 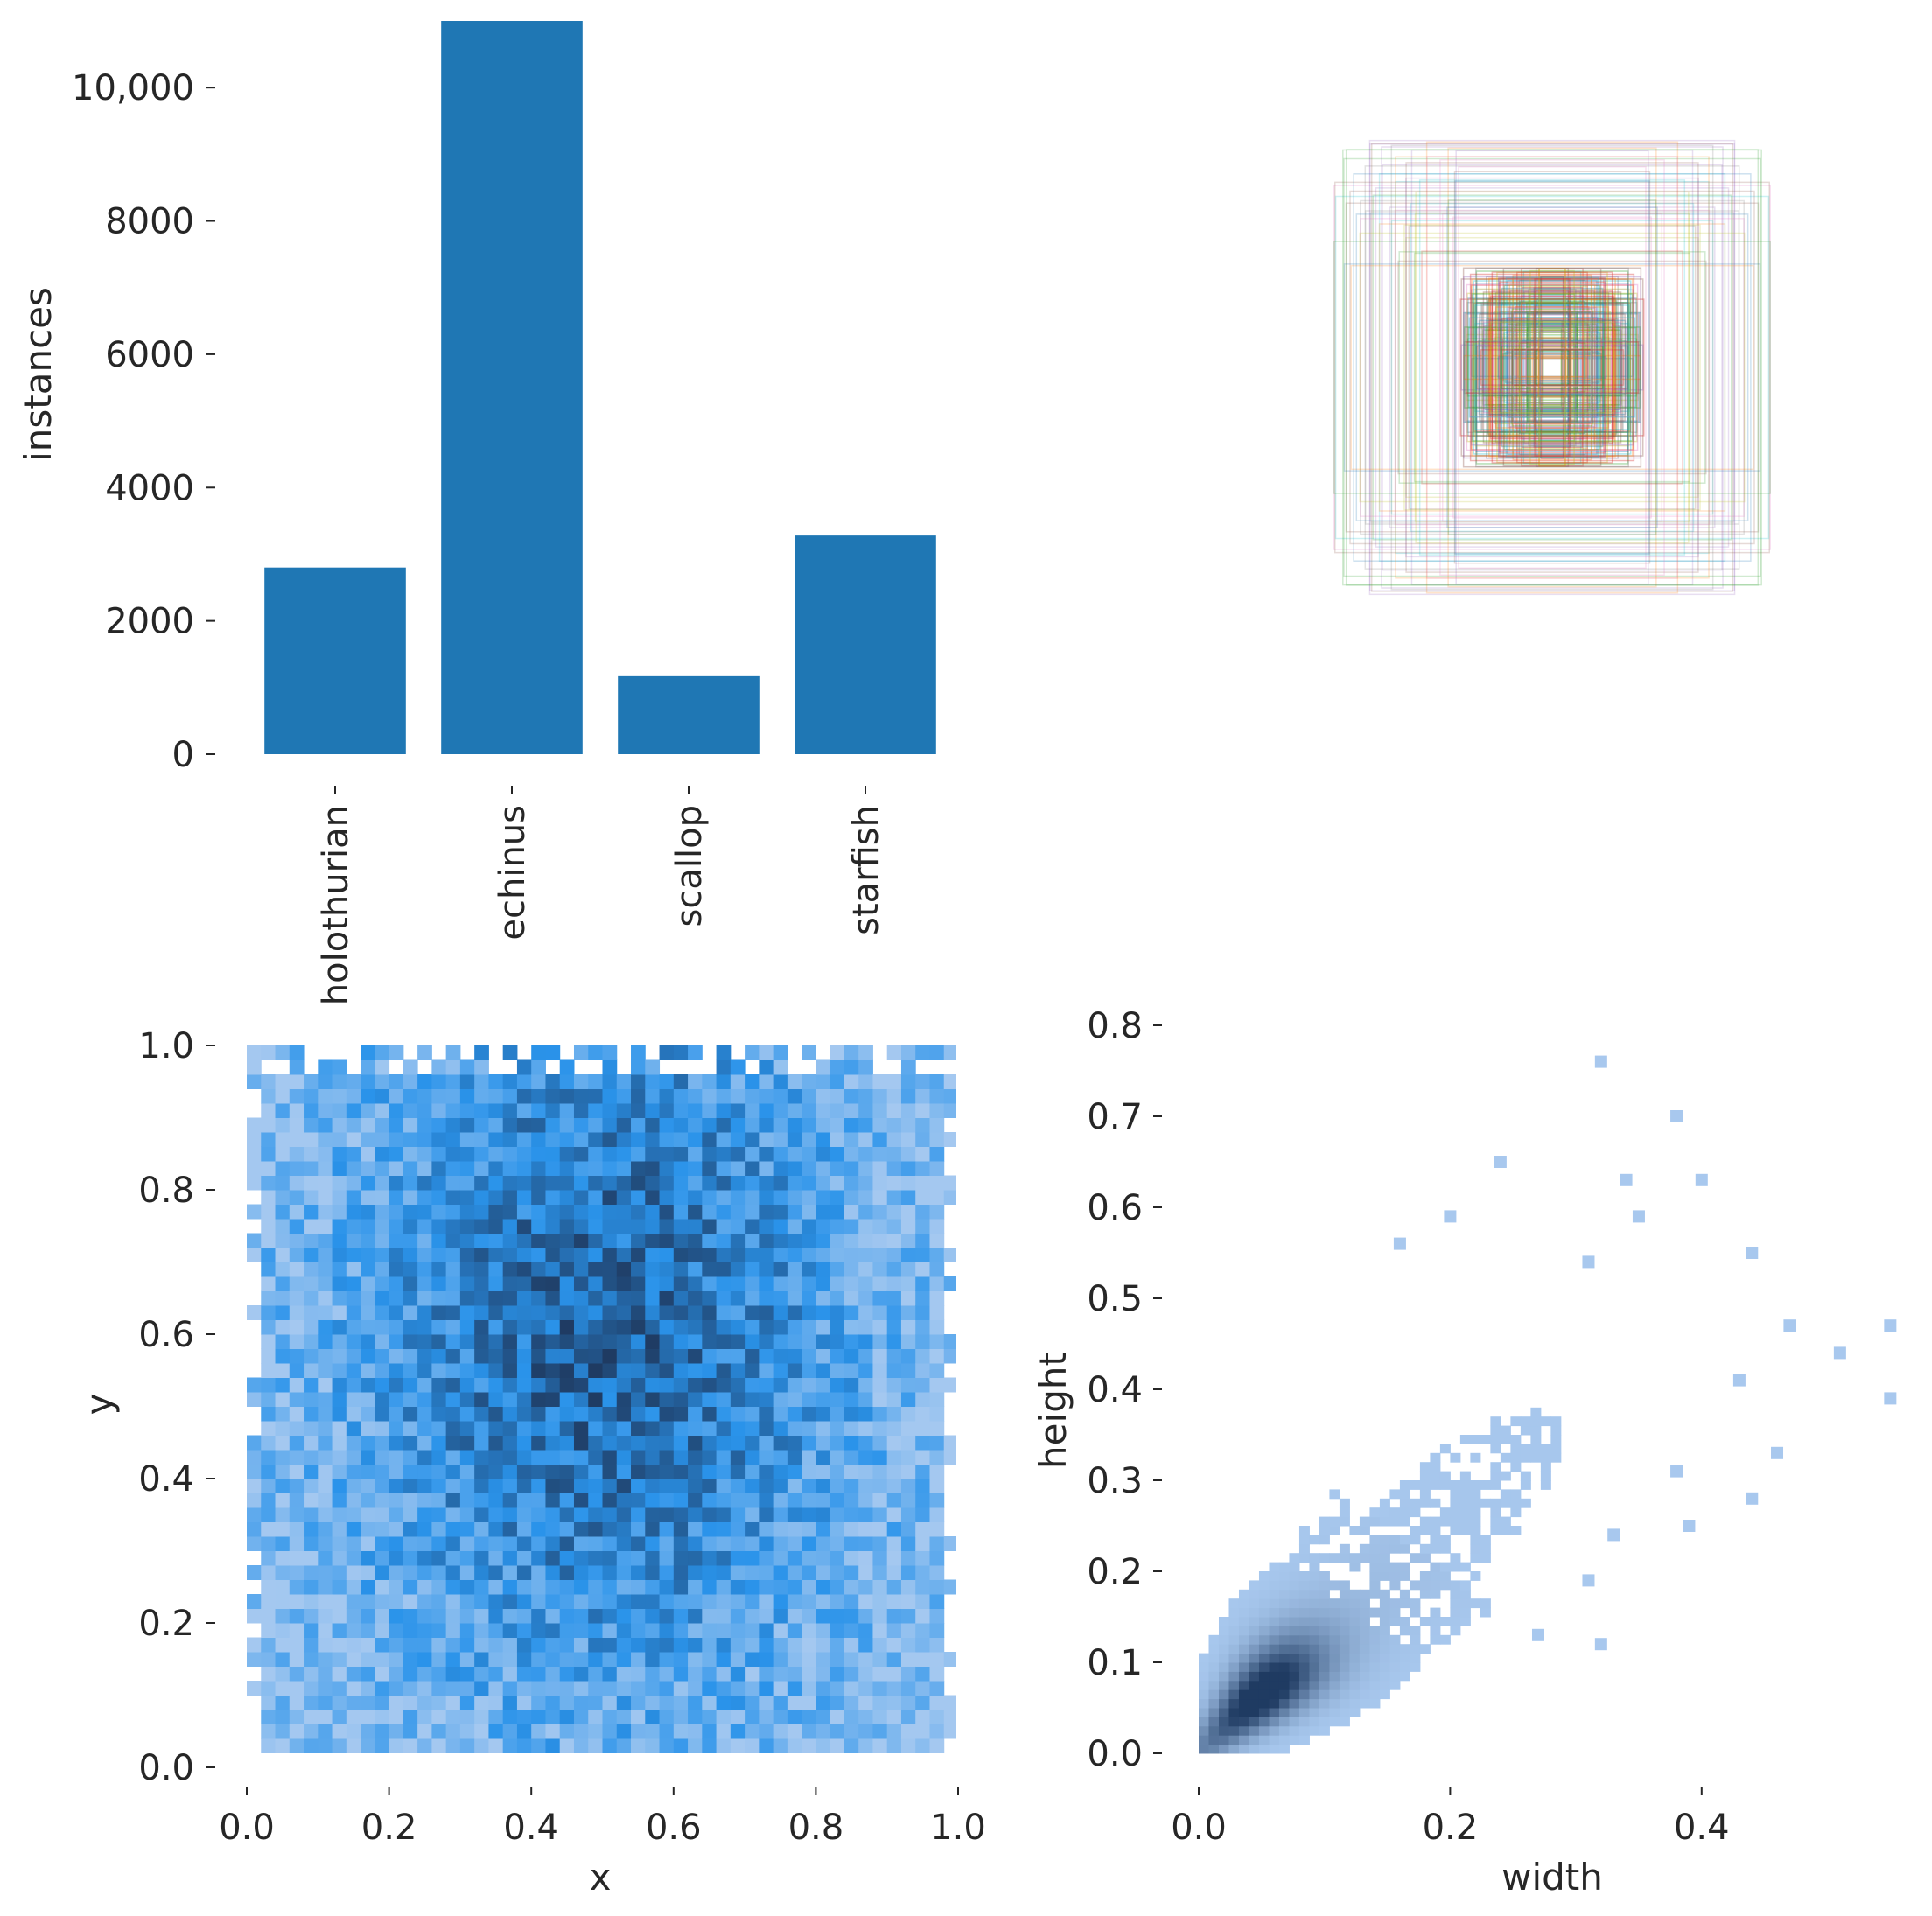 I want to click on x-tick-label: 0.0, so click(x=1199, y=1828).